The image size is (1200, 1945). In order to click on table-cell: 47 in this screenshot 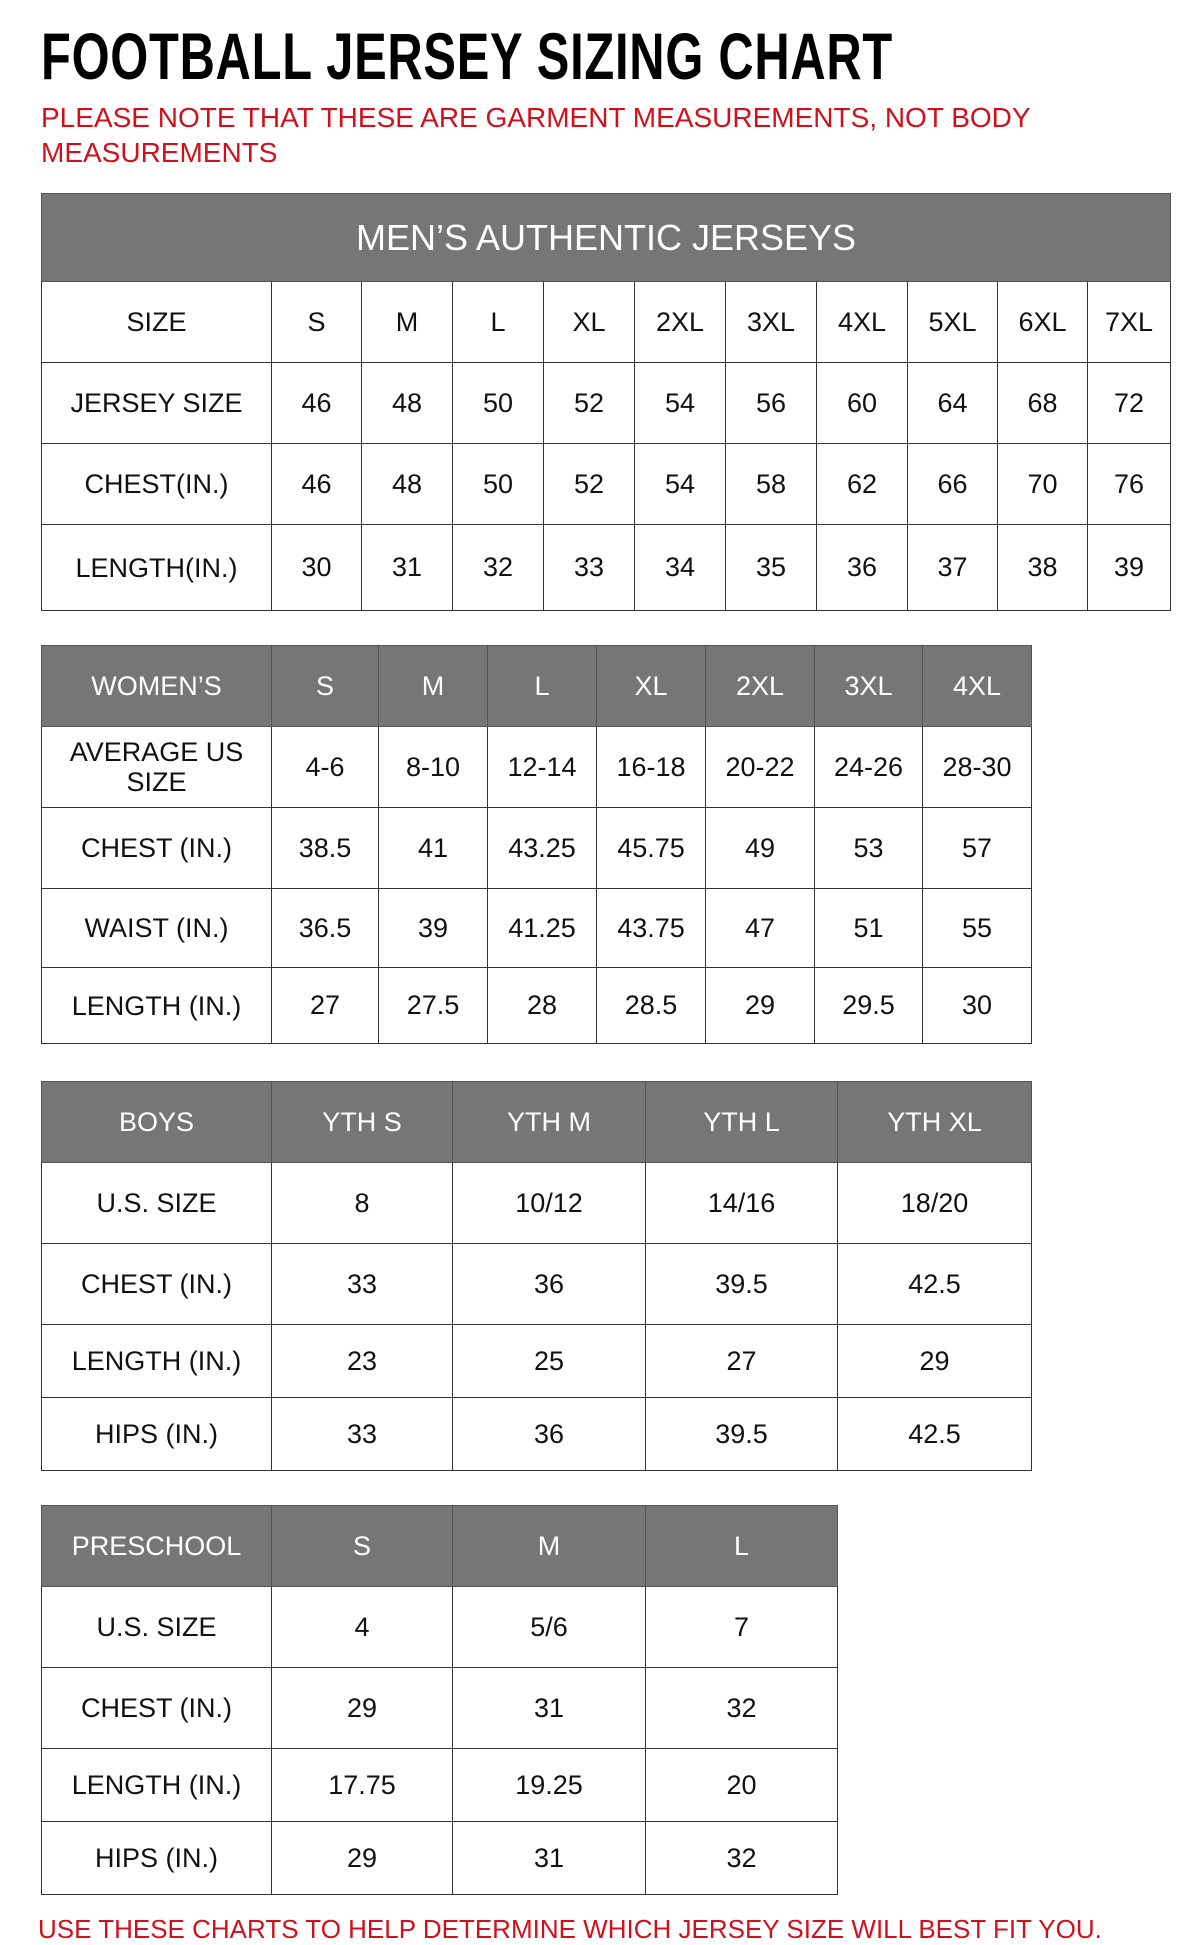, I will do `click(760, 928)`.